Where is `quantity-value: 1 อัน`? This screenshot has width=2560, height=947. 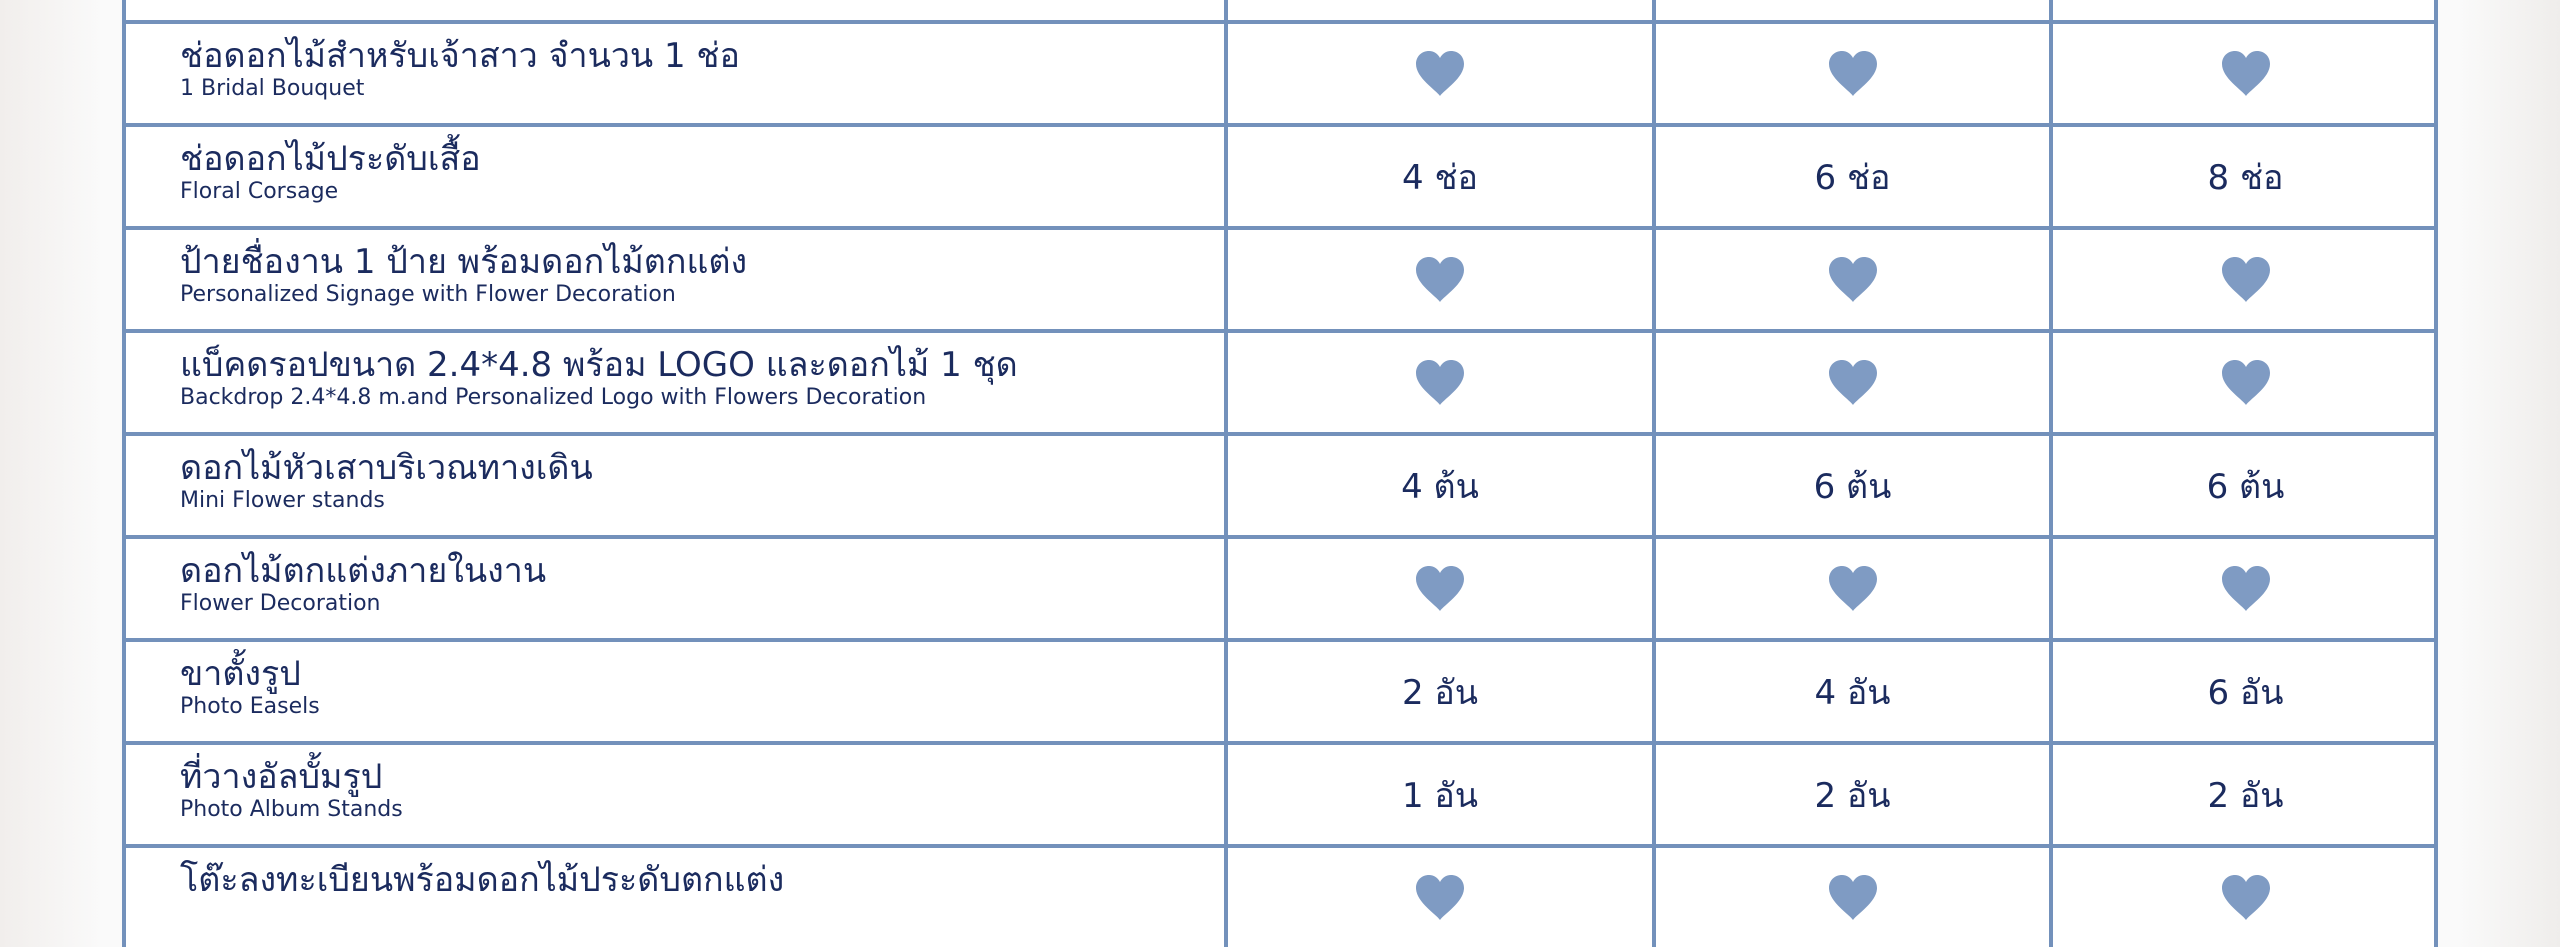
quantity-value: 1 อัน is located at coordinates (1440, 795).